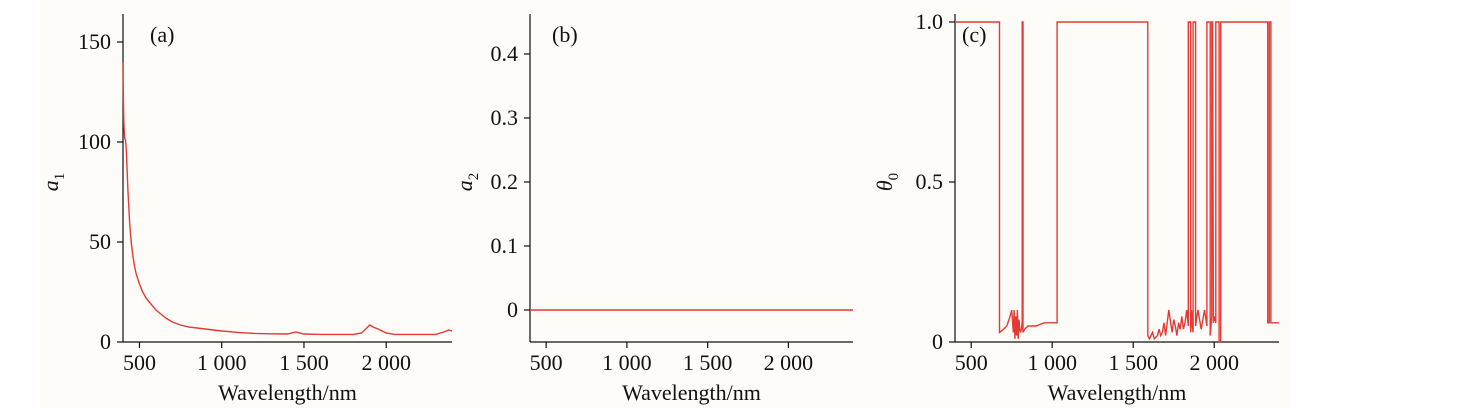 Image resolution: width=1465 pixels, height=408 pixels. Describe the element at coordinates (505, 53) in the screenshot. I see `y-tick-label: 0.4` at that location.